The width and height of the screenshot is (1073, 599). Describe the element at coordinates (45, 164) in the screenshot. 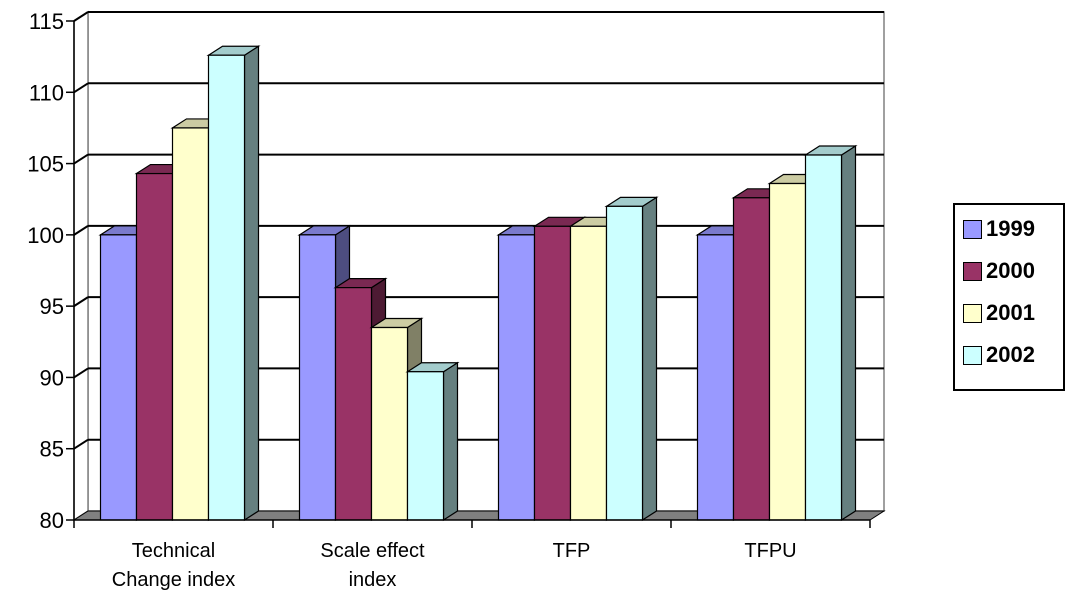

I see `y-tick-label: 105` at that location.